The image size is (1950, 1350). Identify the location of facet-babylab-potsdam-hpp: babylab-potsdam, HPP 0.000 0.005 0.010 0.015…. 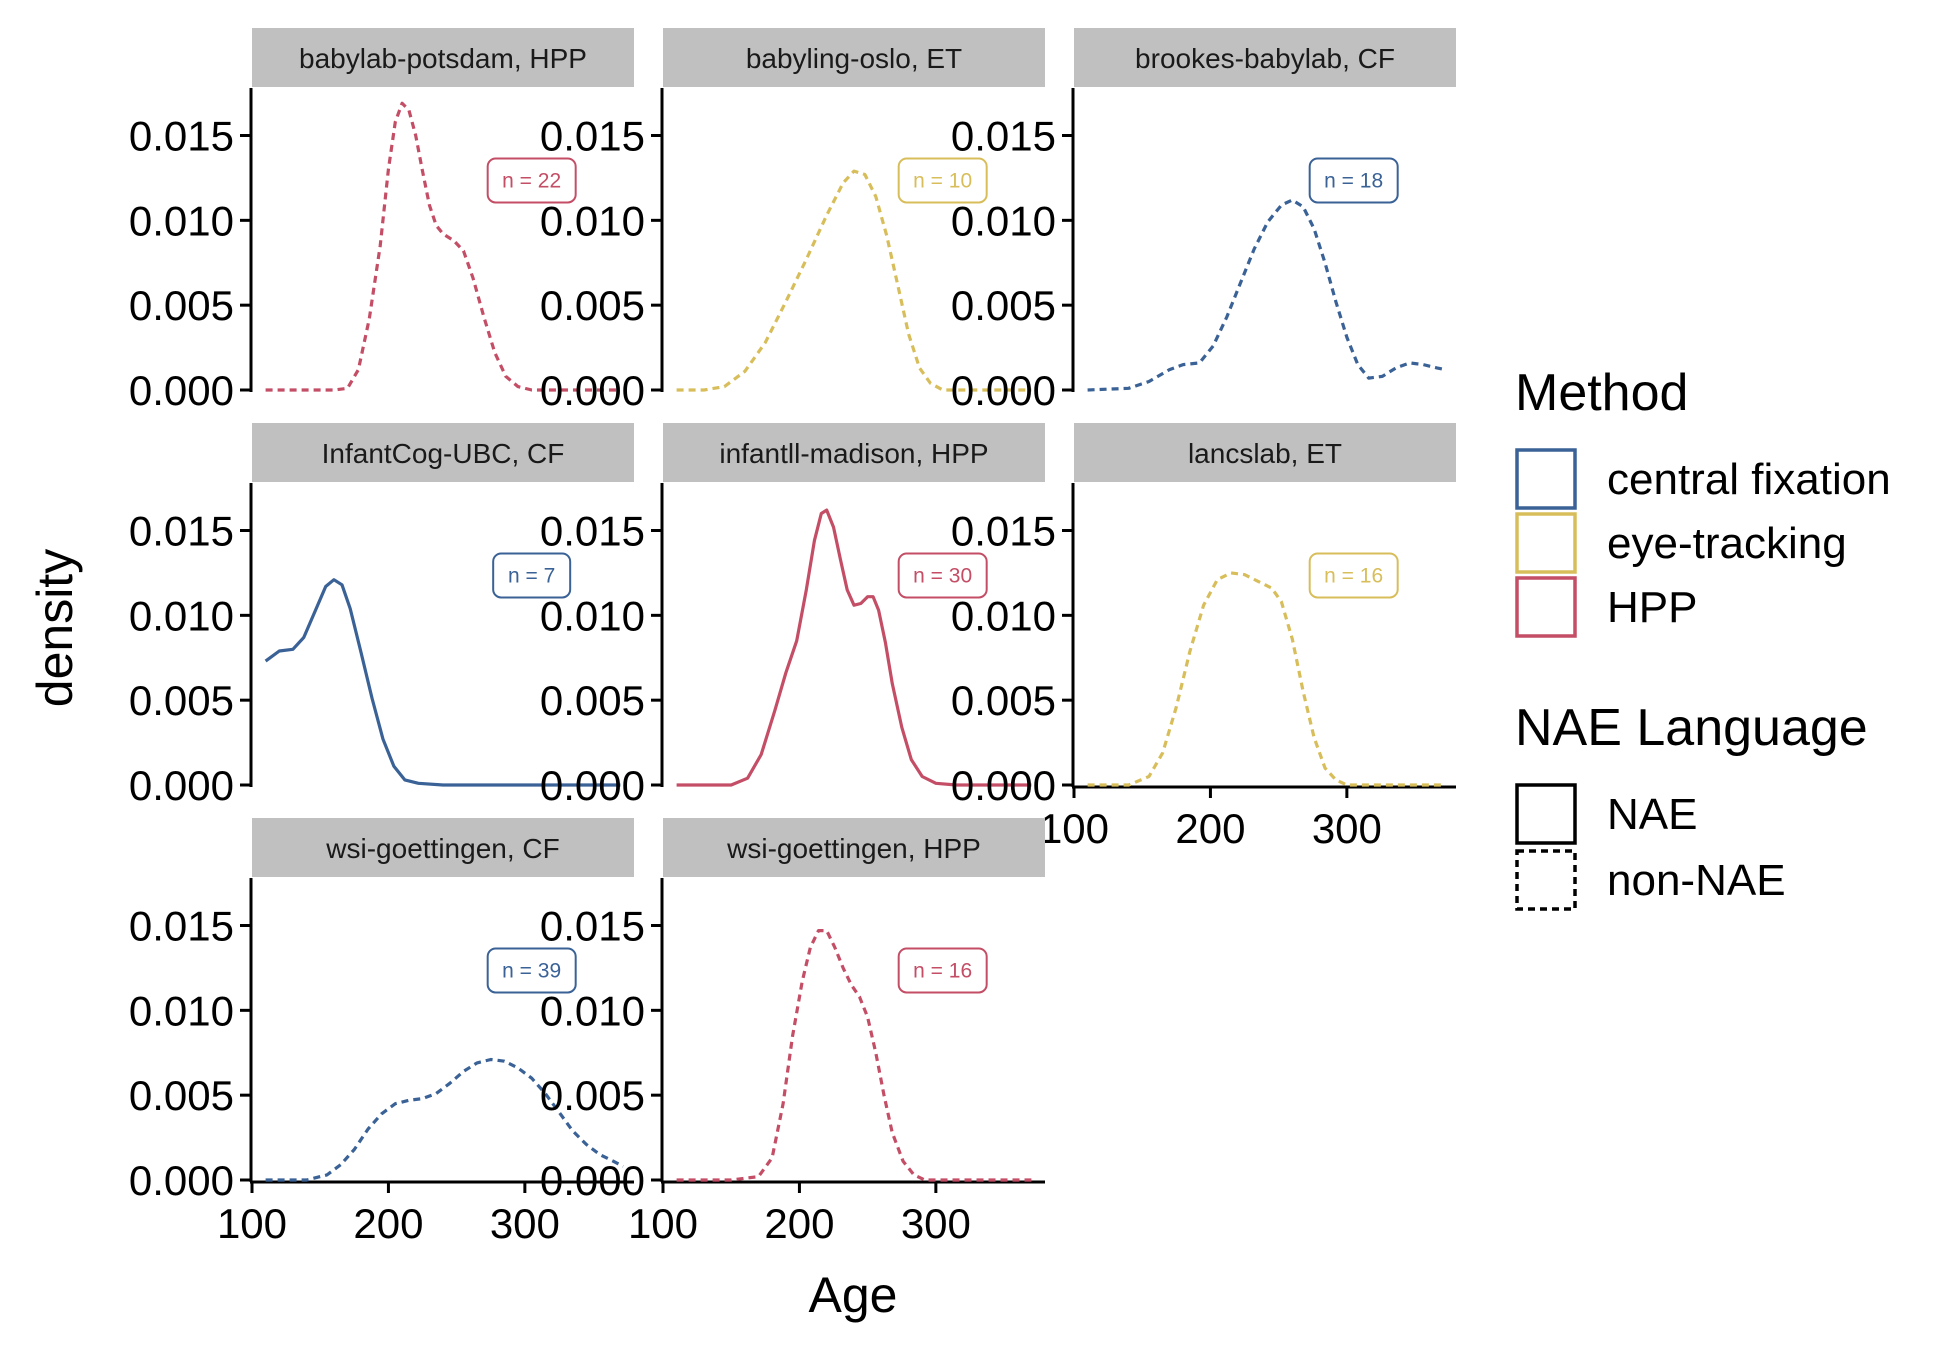
(381, 221).